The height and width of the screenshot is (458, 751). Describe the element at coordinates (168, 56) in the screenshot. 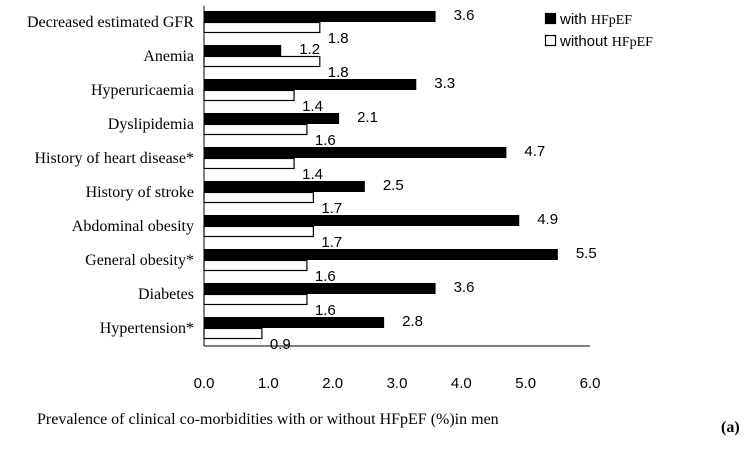

I see `category-label: Anemia` at that location.